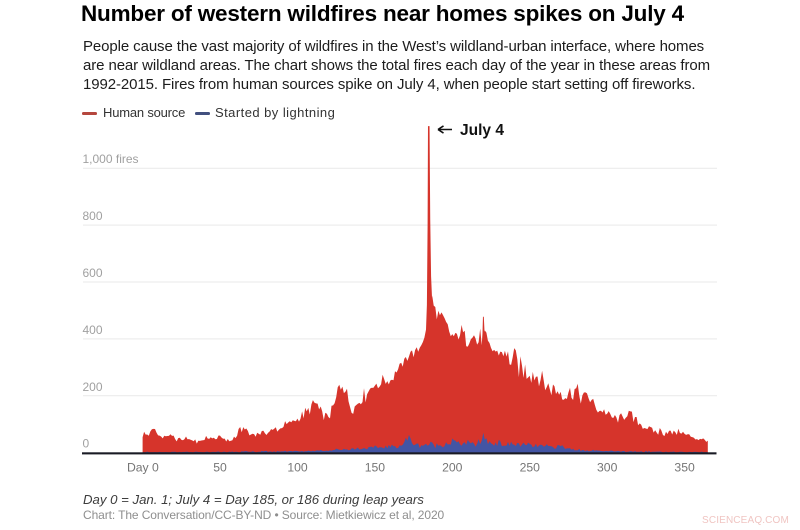 The height and width of the screenshot is (530, 800). Describe the element at coordinates (607, 467) in the screenshot. I see `svg-text: 300` at that location.